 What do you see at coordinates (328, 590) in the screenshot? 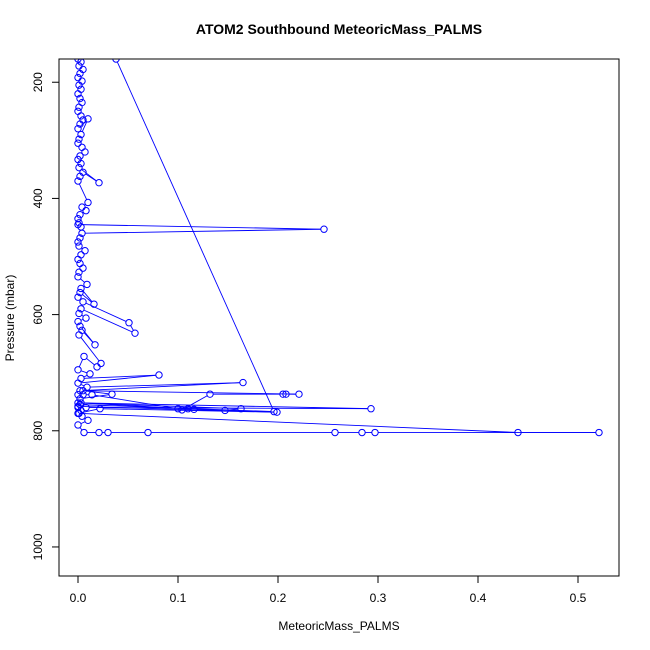
I see `x-axis: 0.0 0.1 0.2 0.3 0.4 0.5` at bounding box center [328, 590].